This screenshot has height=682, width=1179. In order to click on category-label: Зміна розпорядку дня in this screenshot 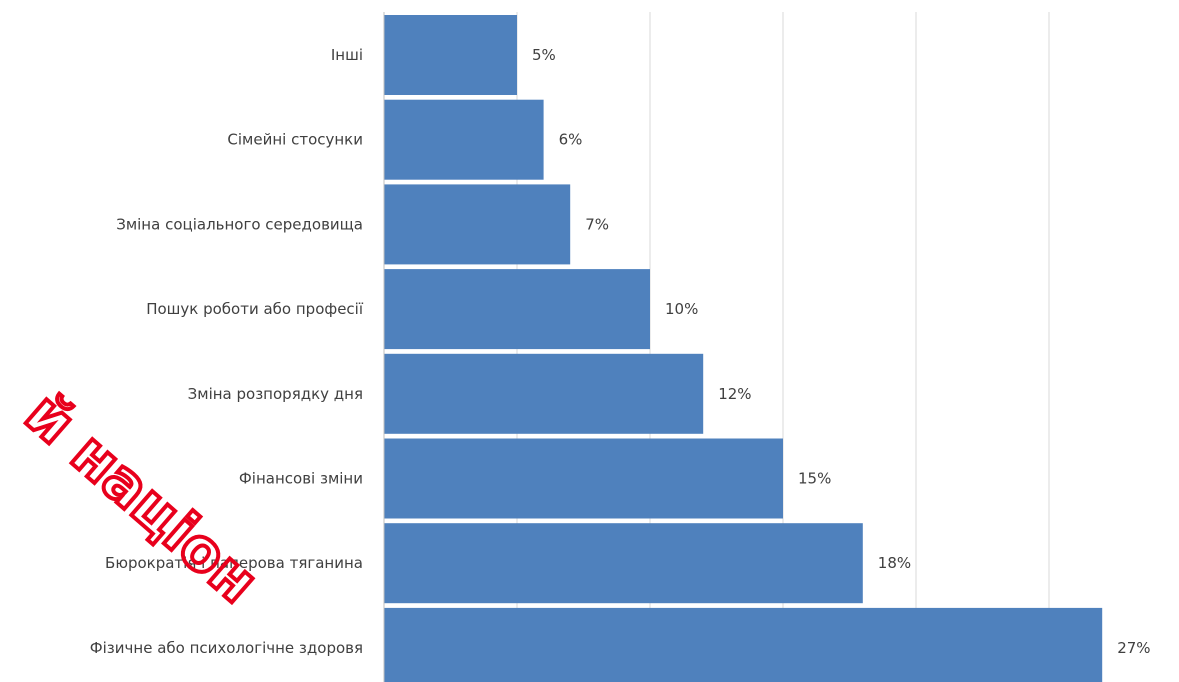, I will do `click(275, 394)`.